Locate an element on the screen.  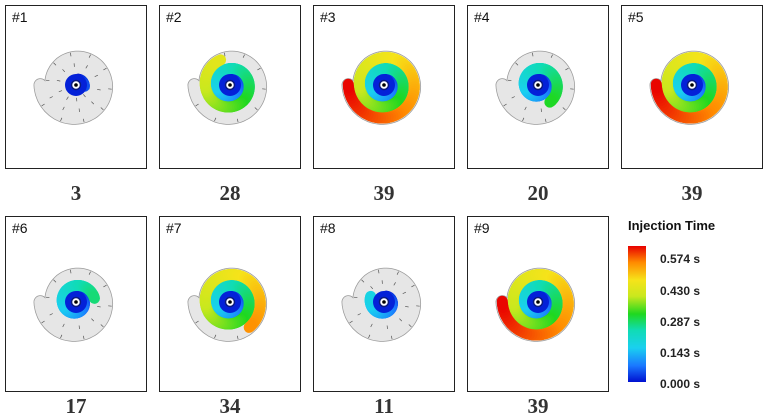
panel-value: 20 is located at coordinates (538, 193).